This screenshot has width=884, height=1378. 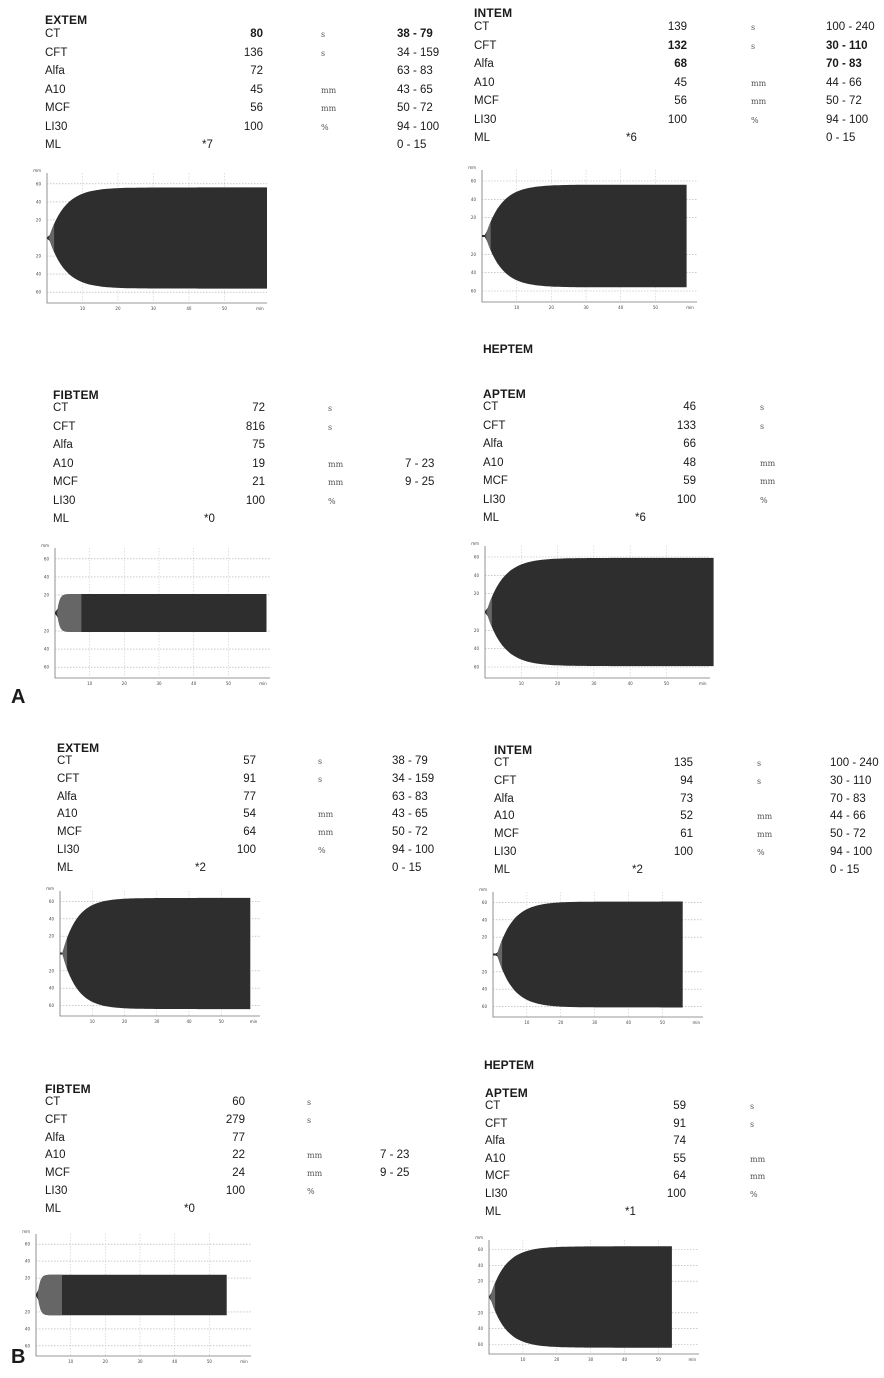 I want to click on param-reference-range: 44 - 66, so click(x=844, y=82).